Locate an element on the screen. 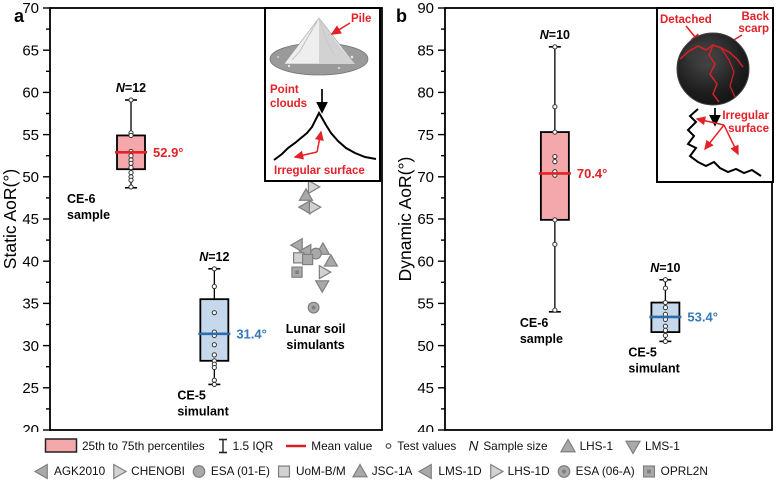 Image resolution: width=777 pixels, height=488 pixels. irregular-surface-label-line2: surface is located at coordinates (748, 129).